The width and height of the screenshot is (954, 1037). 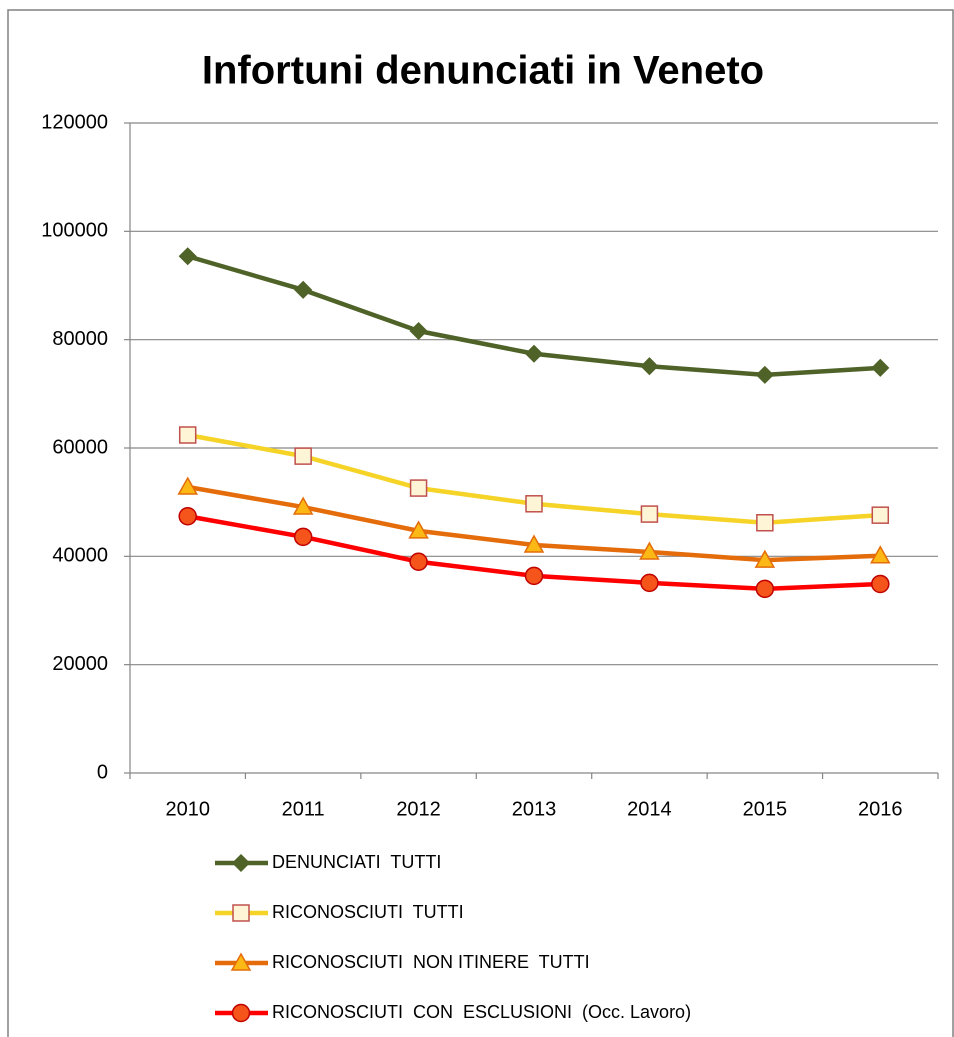 I want to click on x-tick-label: 2011, so click(x=303, y=809).